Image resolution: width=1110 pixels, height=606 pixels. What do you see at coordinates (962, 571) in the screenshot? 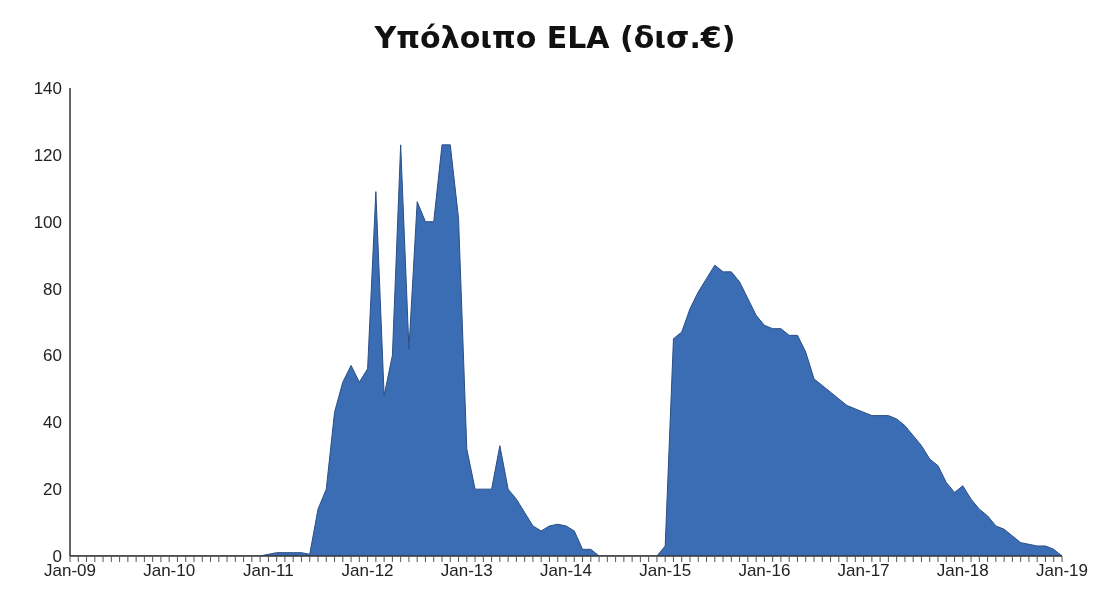
I see `x-tick-label: Jan-18` at bounding box center [962, 571].